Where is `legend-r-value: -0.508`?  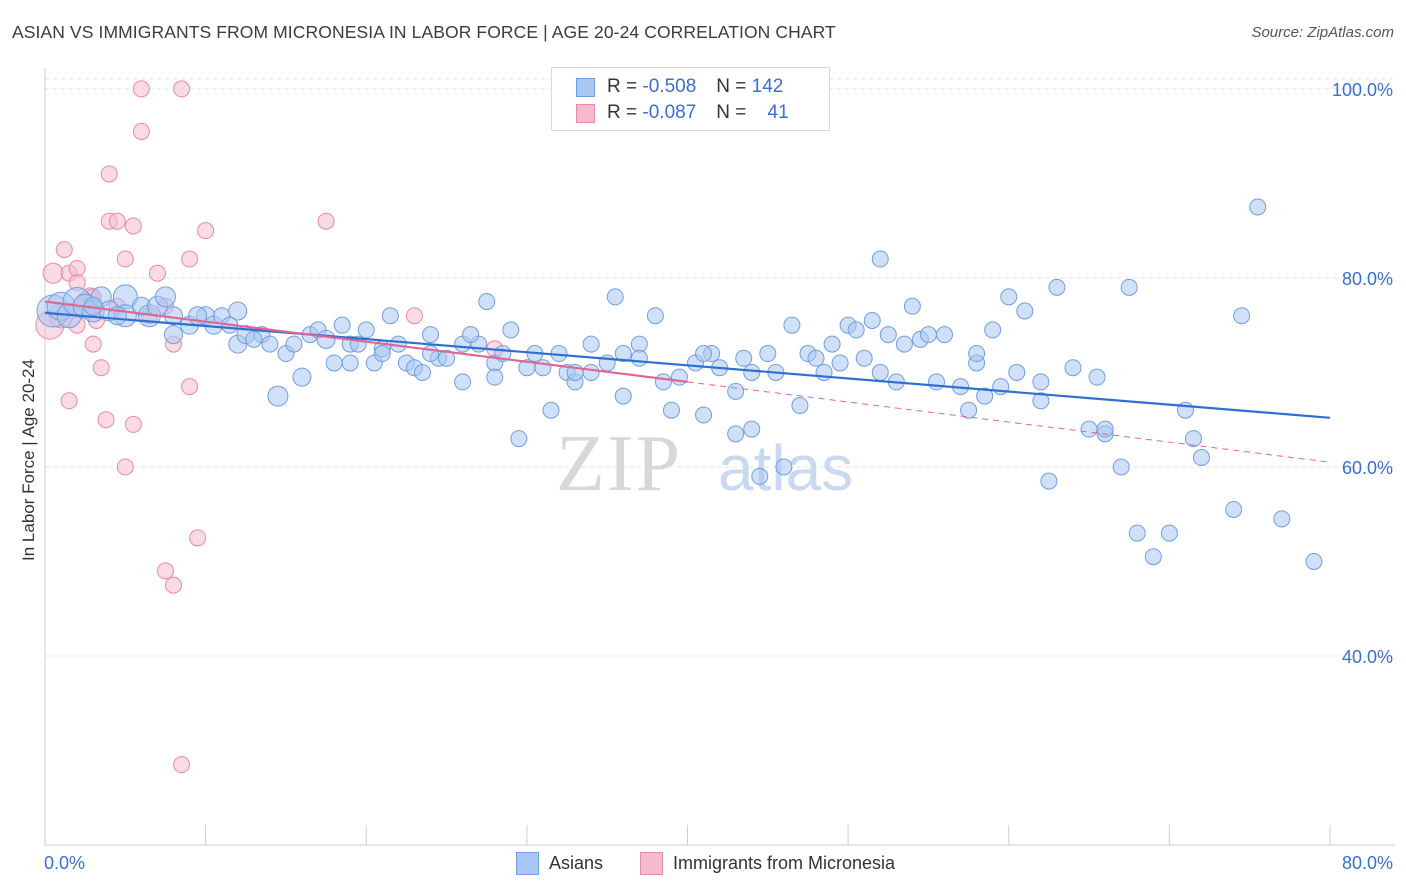 legend-r-value: -0.508 is located at coordinates (669, 86).